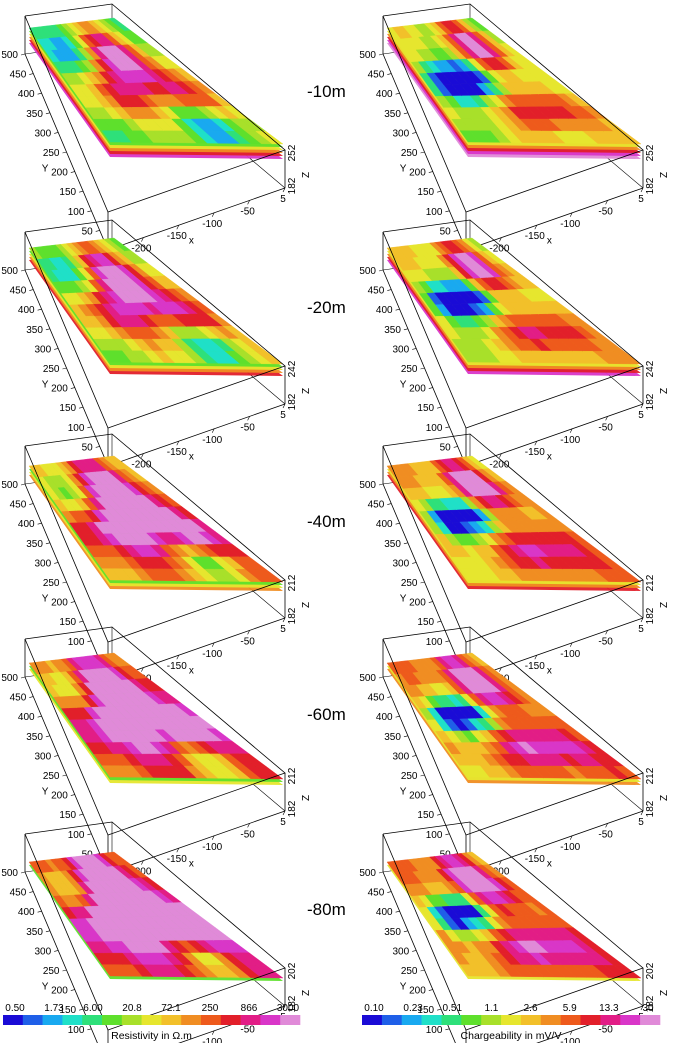 Image resolution: width=685 pixels, height=1043 pixels. What do you see at coordinates (155, 957) in the screenshot?
I see `box-bottom-edge` at bounding box center [155, 957].